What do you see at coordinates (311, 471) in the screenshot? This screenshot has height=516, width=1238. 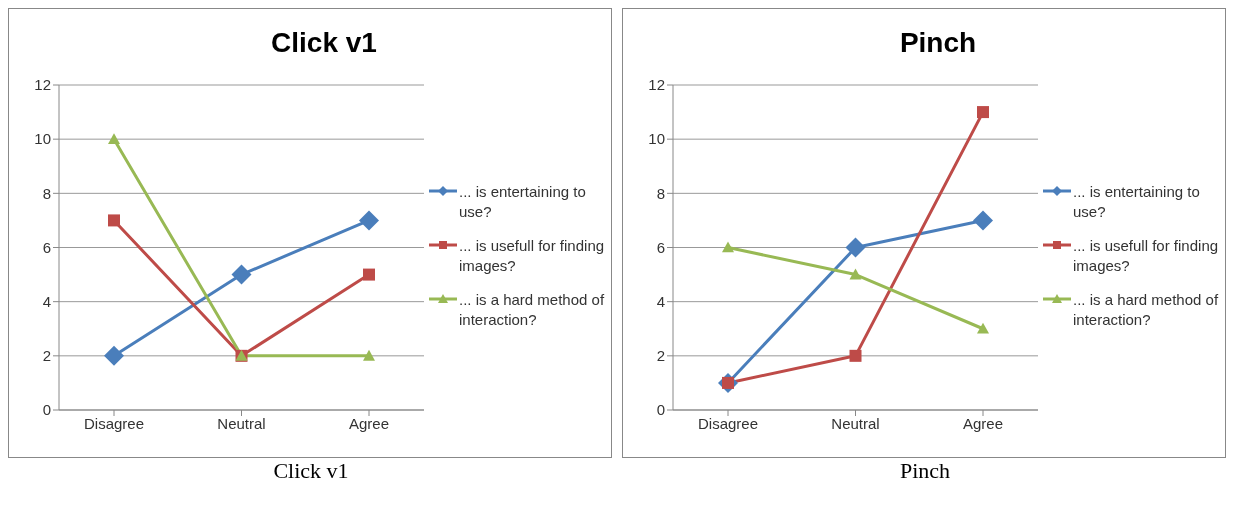 I see `text: Click v1` at bounding box center [311, 471].